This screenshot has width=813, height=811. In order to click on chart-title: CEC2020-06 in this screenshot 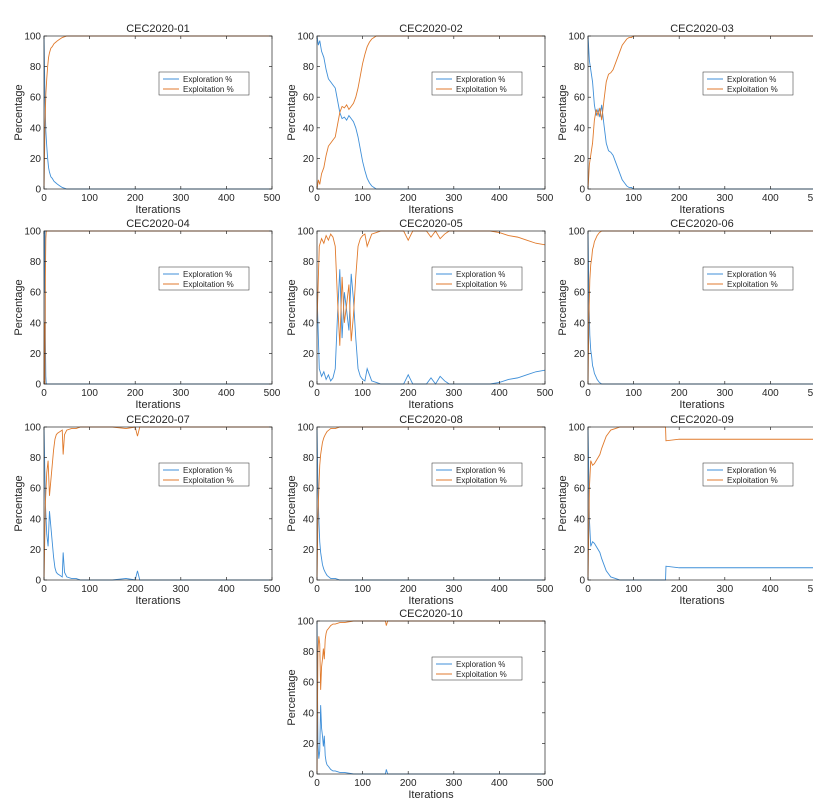, I will do `click(702, 224)`.